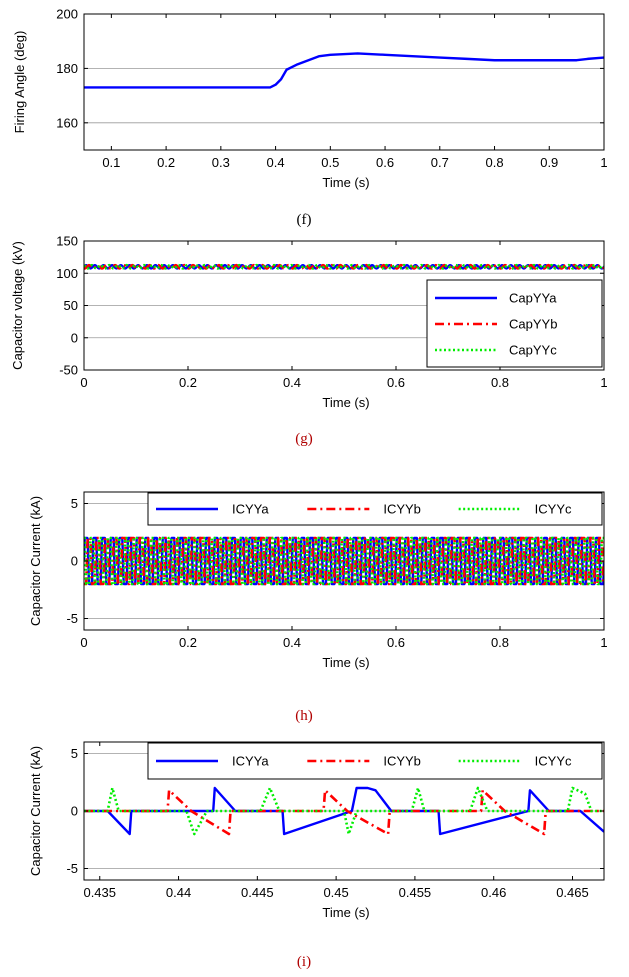  What do you see at coordinates (533, 350) in the screenshot?
I see `legend-label-capyyc: CapYYc` at bounding box center [533, 350].